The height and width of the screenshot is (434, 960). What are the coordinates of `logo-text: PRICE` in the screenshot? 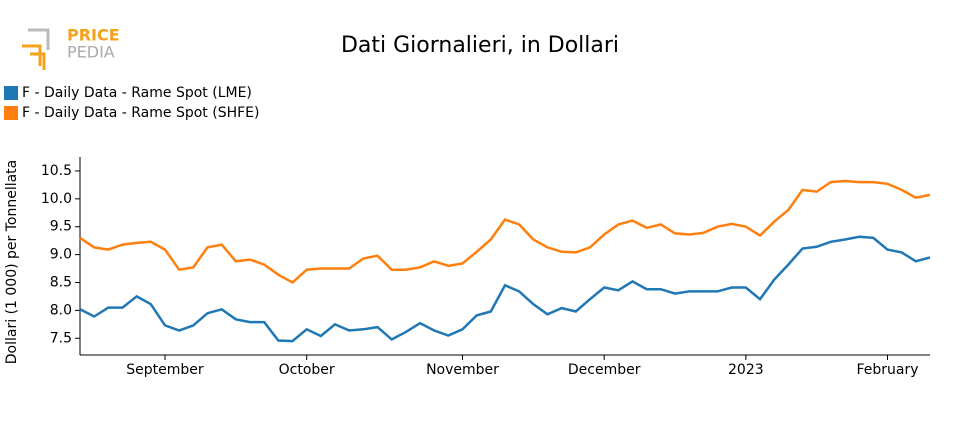 It's located at (93, 35).